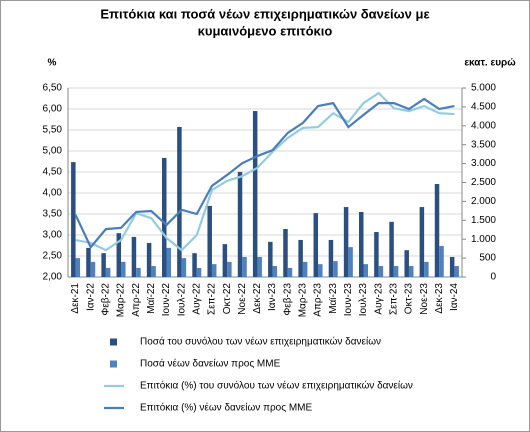 This screenshot has width=530, height=432. Describe the element at coordinates (287, 299) in the screenshot. I see `x-tick-label: Φεβ-23` at that location.